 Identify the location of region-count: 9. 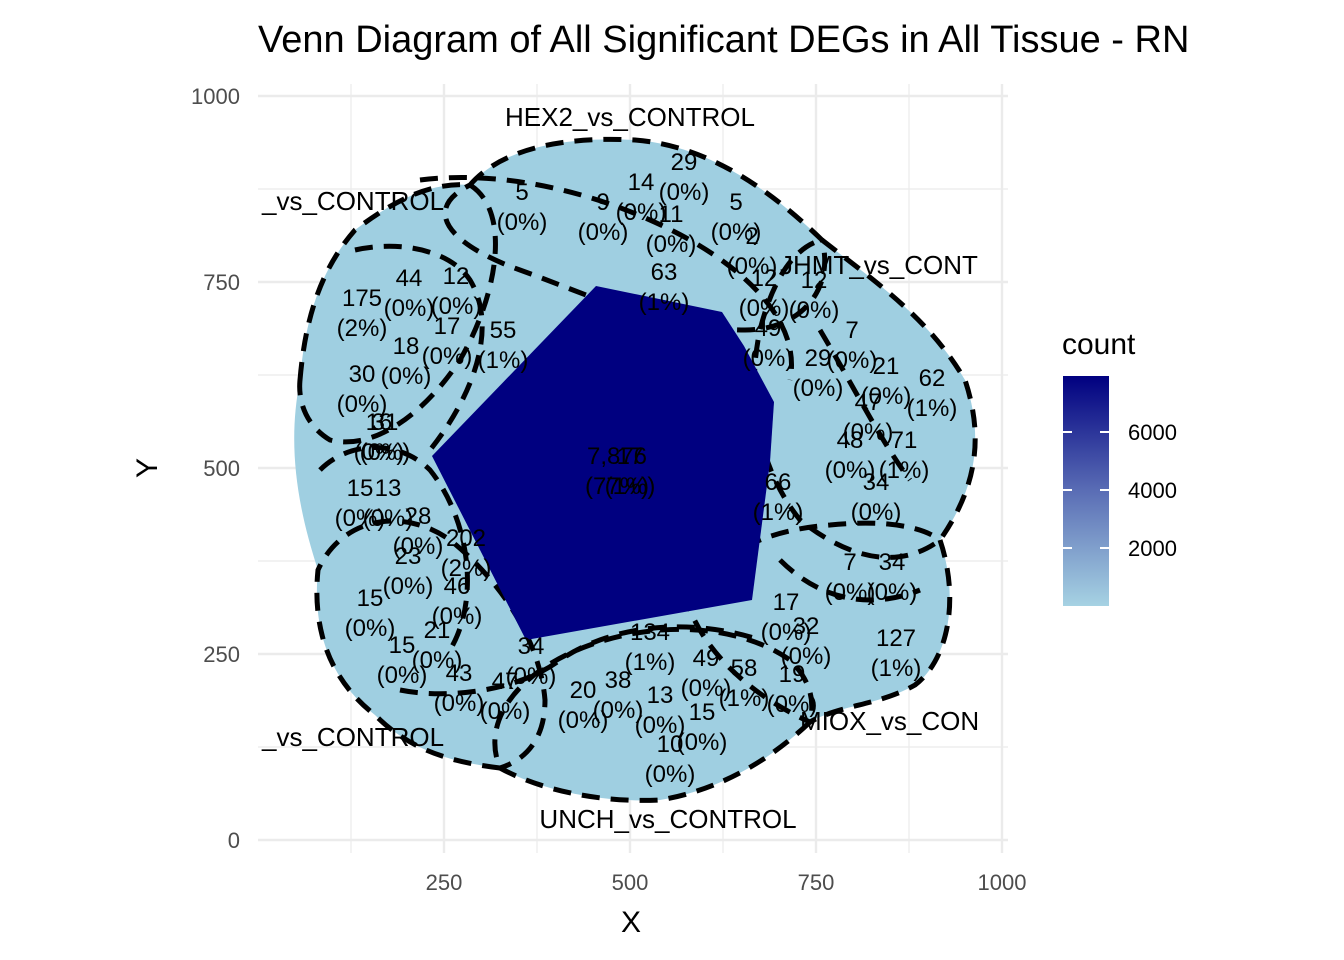
(602, 202).